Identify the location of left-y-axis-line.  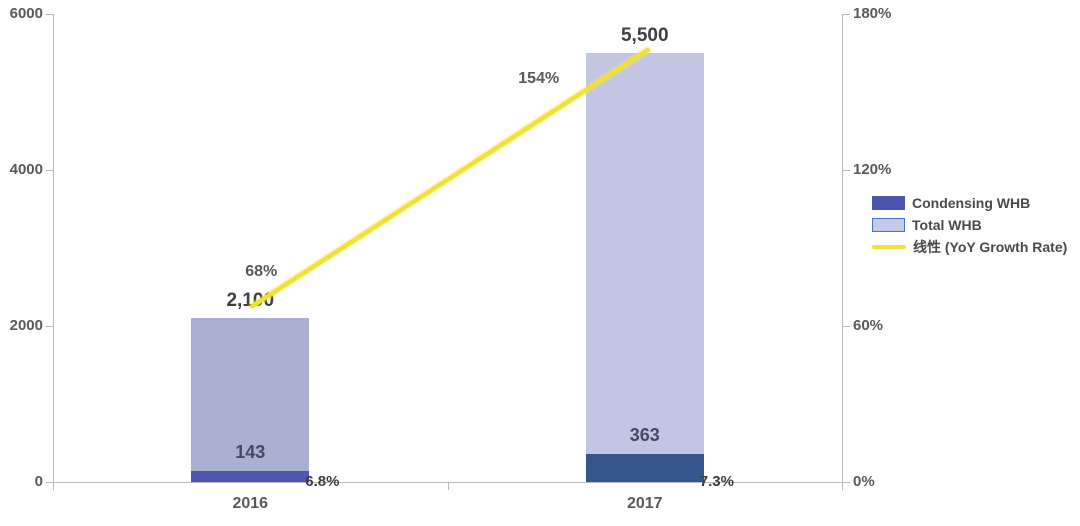
(53, 248).